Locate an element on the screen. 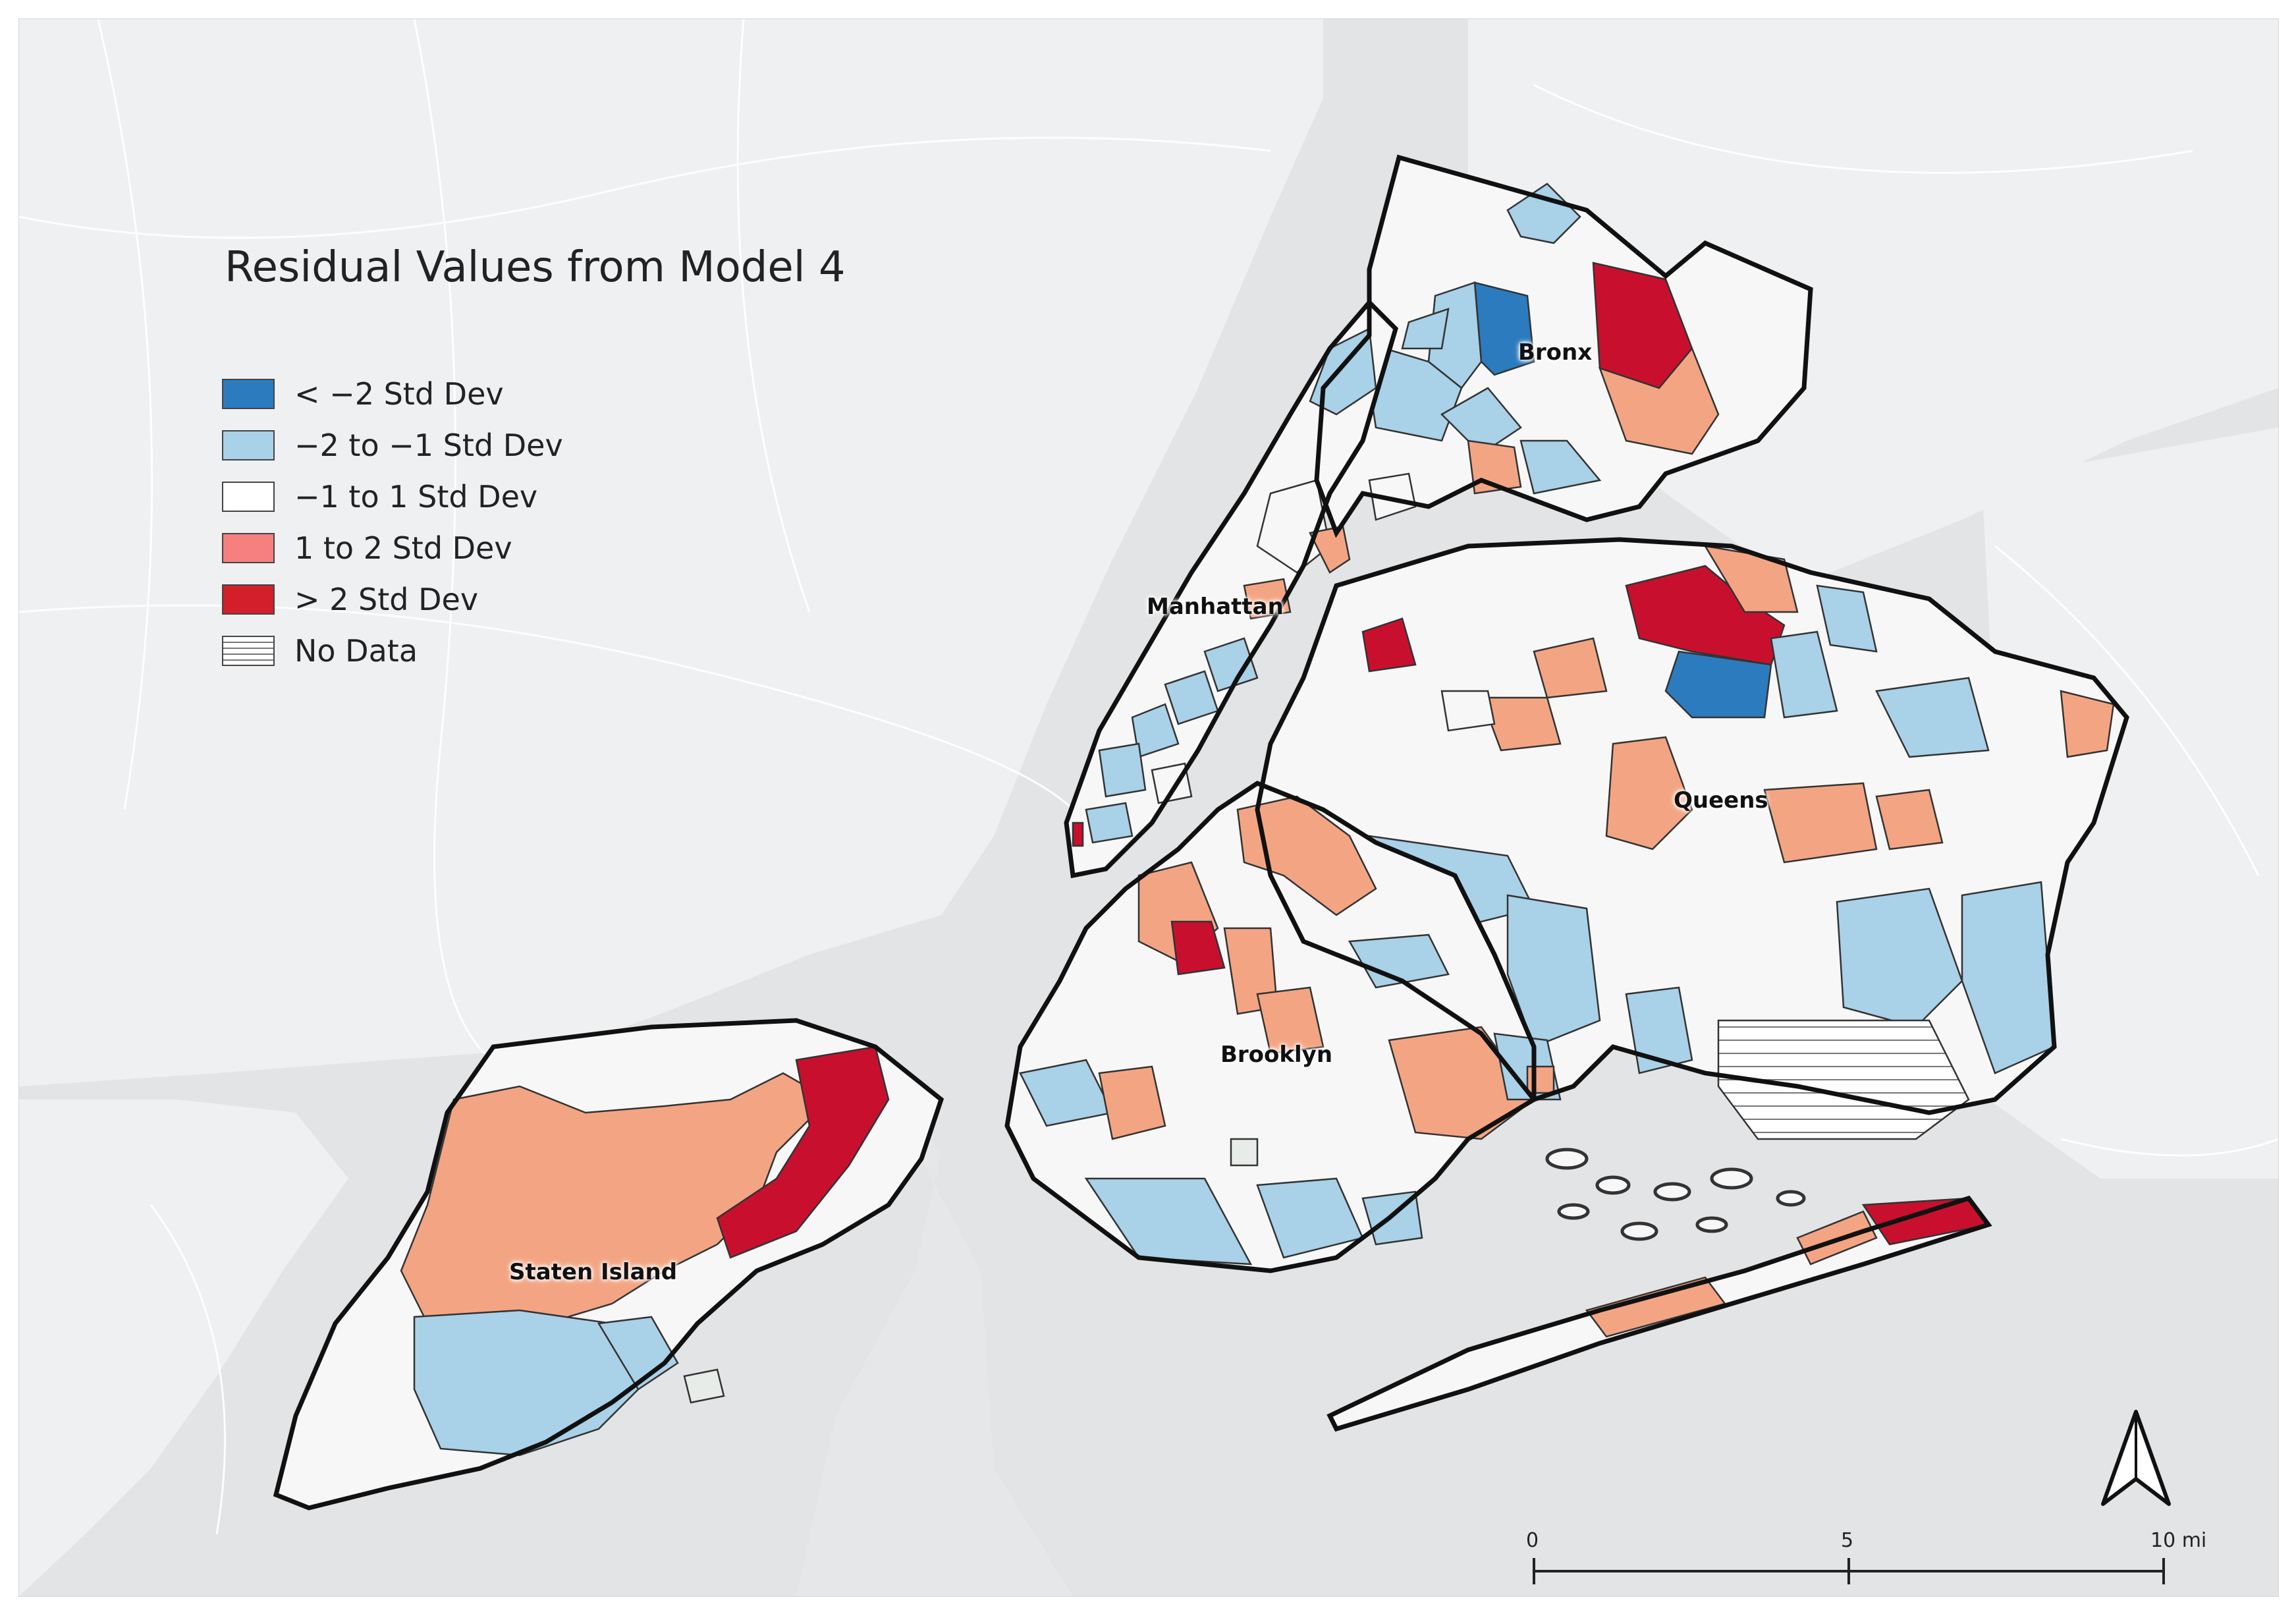 This screenshot has width=2296, height=1614. jamaica-bay-islands is located at coordinates (1675, 1194).